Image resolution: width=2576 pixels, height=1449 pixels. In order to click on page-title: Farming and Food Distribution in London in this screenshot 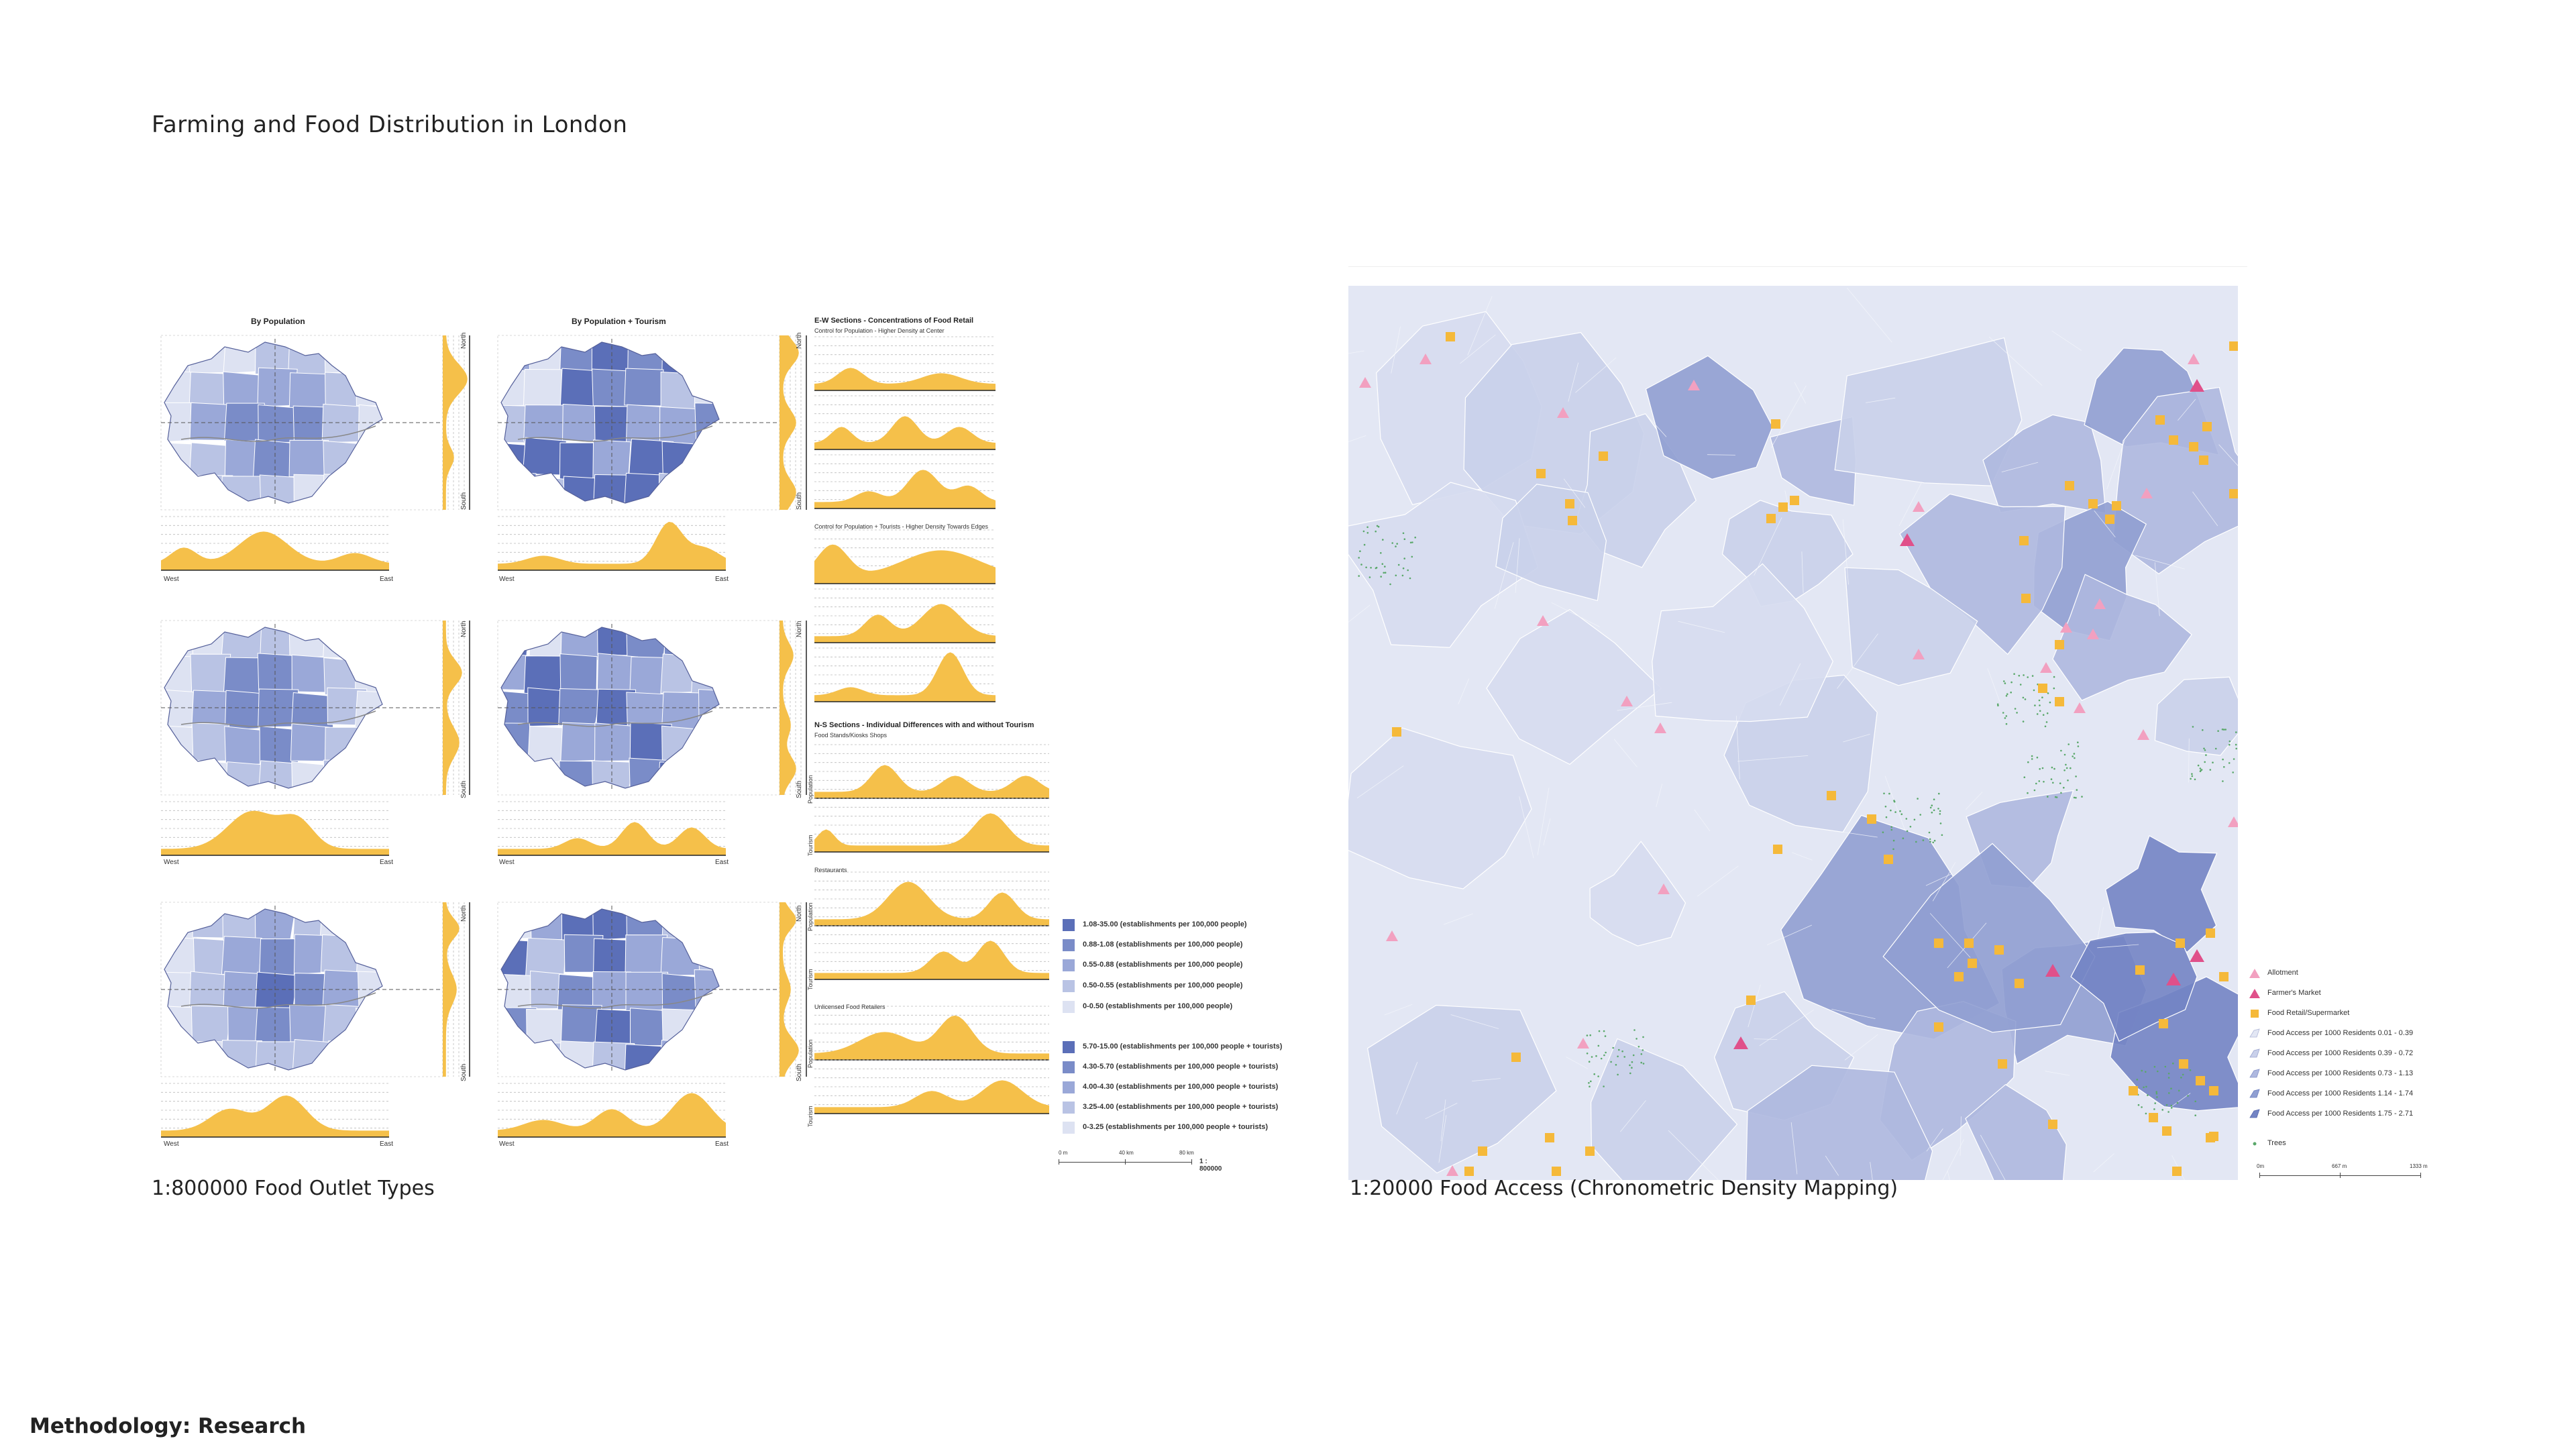, I will do `click(390, 124)`.